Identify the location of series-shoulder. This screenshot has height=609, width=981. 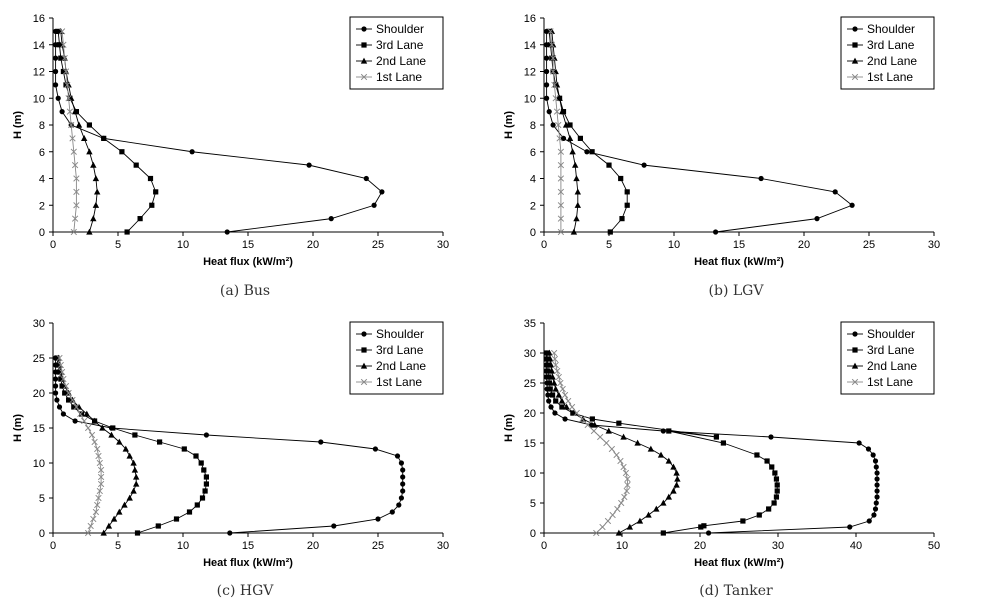
(699, 131).